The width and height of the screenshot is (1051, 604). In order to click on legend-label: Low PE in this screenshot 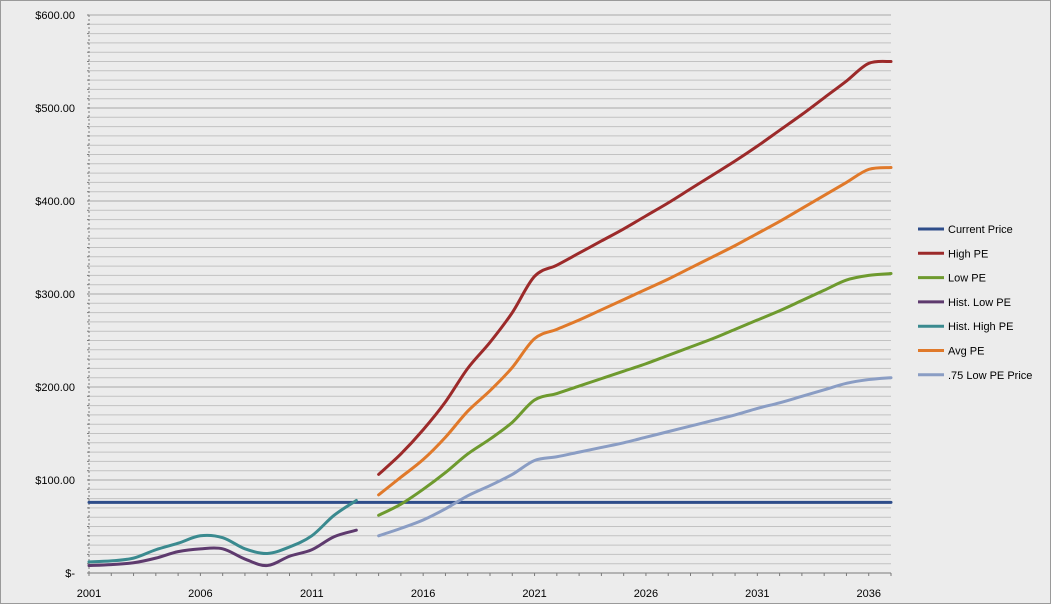, I will do `click(967, 279)`.